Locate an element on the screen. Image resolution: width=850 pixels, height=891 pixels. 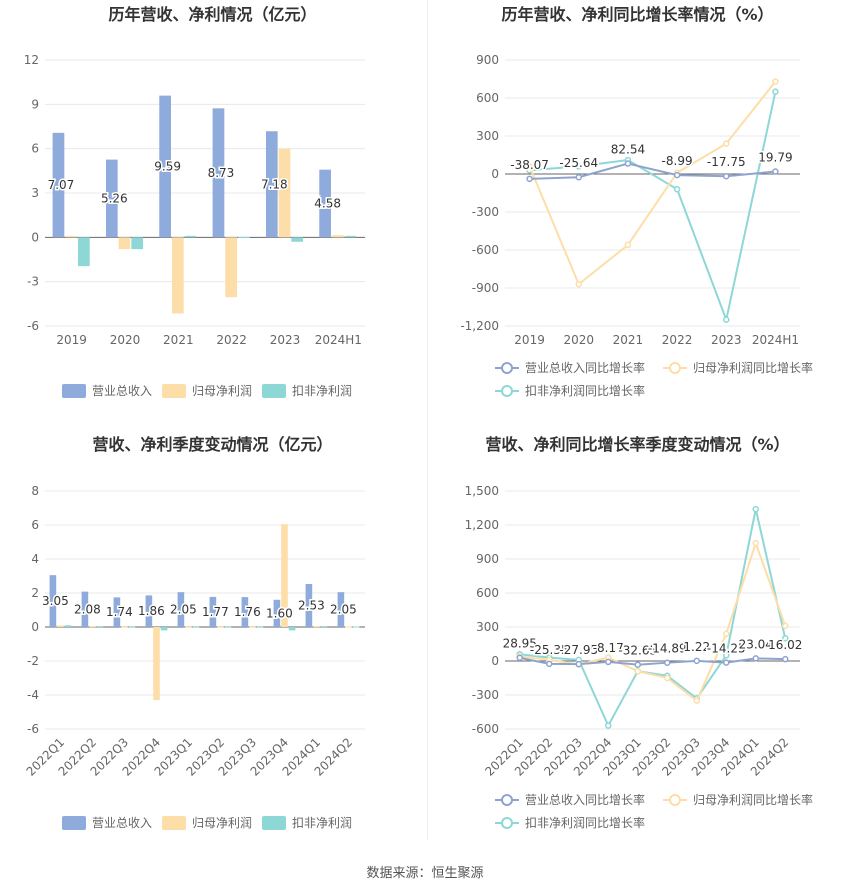
y-tick-label: -1,200 is located at coordinates (479, 326).